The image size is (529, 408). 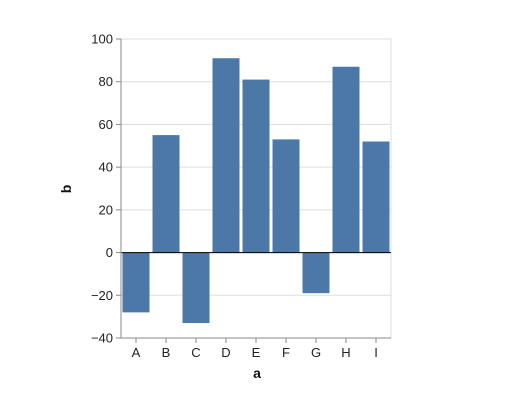 I want to click on x-tick-label: C, so click(x=195, y=352).